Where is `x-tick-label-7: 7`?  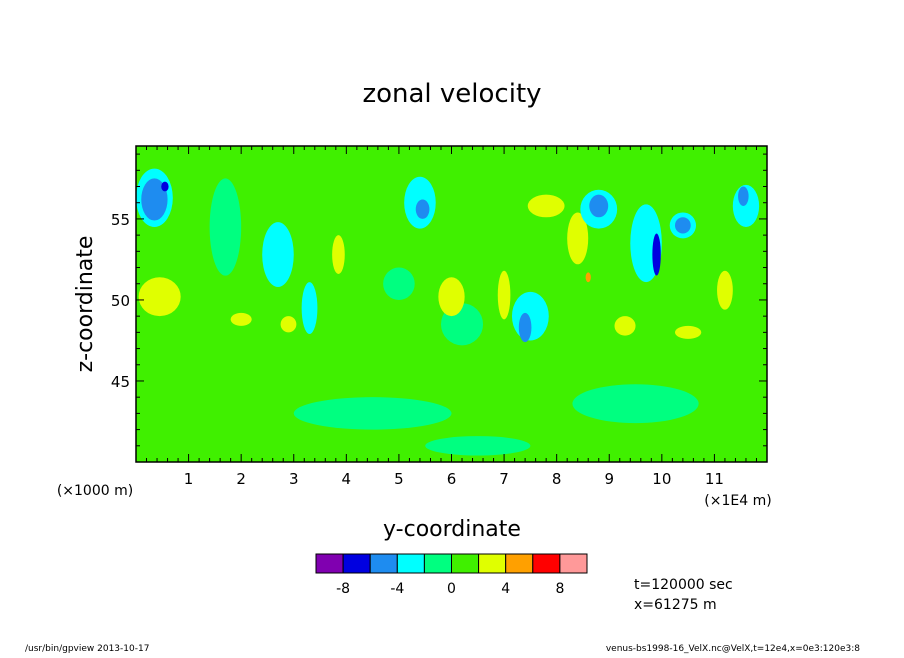
x-tick-label-7: 7 is located at coordinates (504, 479).